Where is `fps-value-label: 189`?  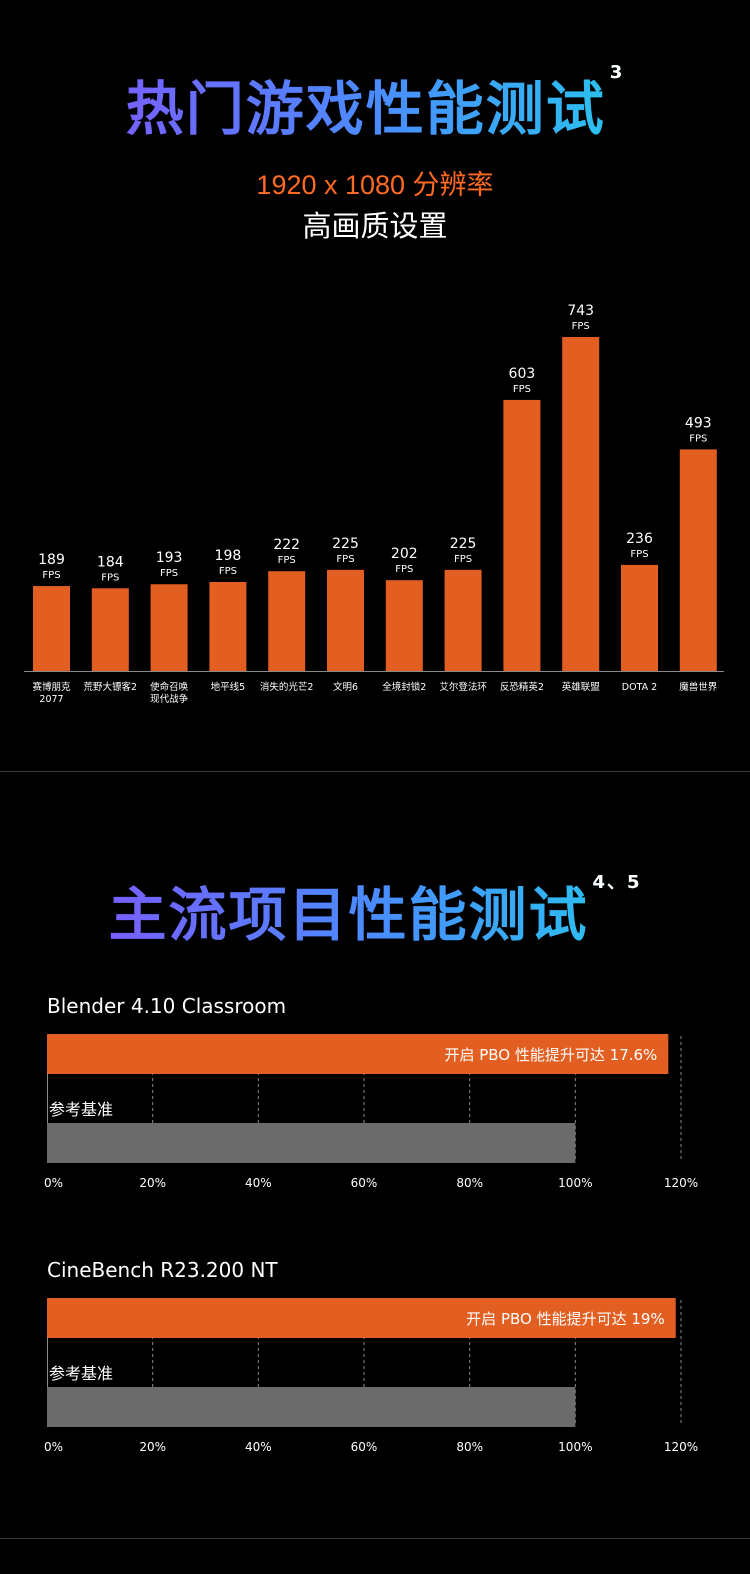 fps-value-label: 189 is located at coordinates (51, 560).